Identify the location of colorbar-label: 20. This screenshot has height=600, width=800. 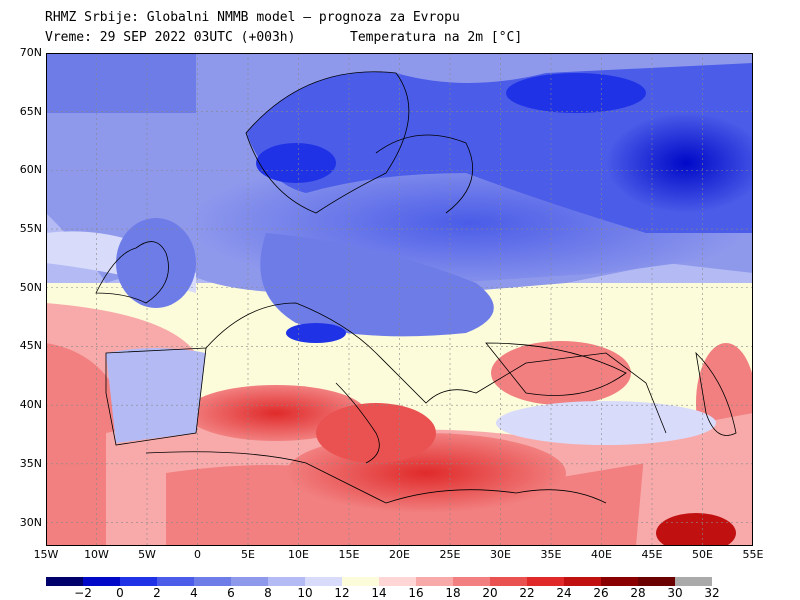
(490, 593).